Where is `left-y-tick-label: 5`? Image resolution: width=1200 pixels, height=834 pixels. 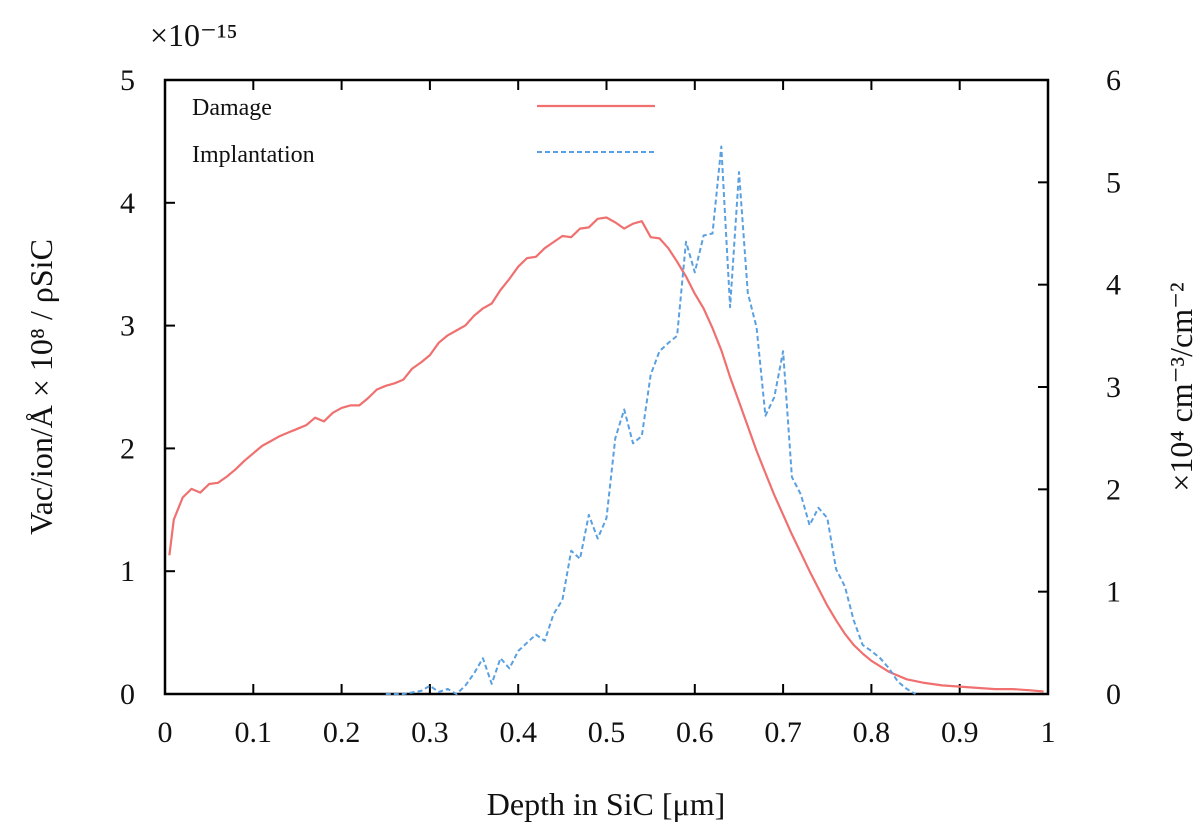 left-y-tick-label: 5 is located at coordinates (127, 80).